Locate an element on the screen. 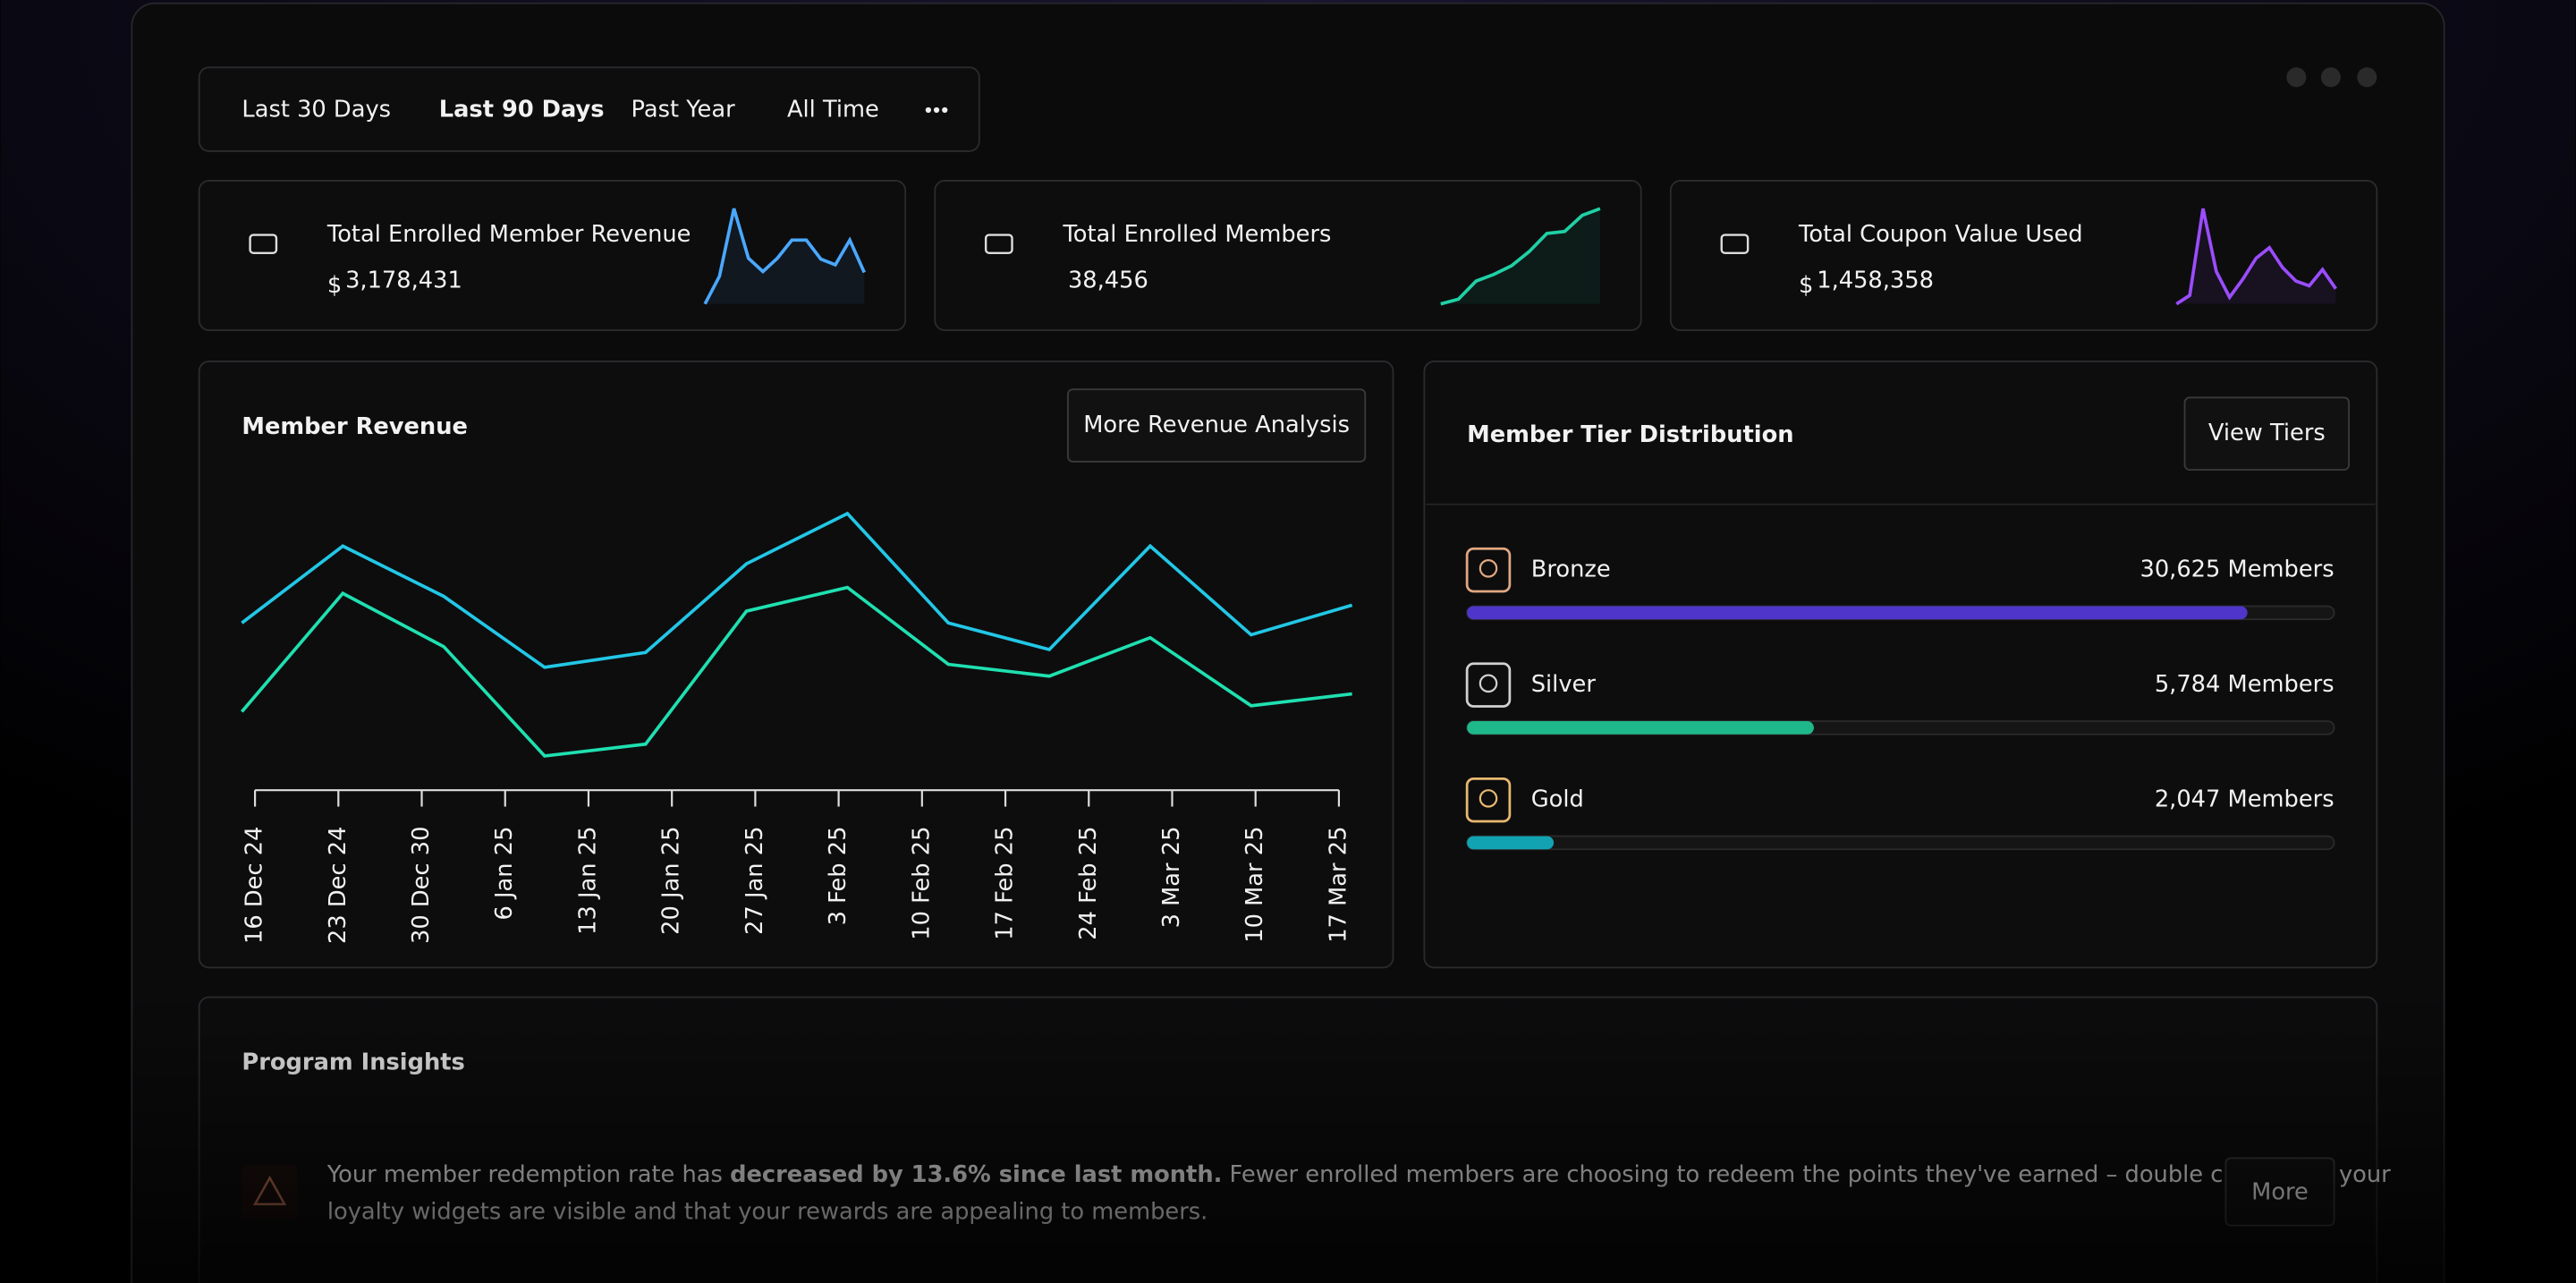 Image resolution: width=2576 pixels, height=1283 pixels. kpi-value: 38,456 is located at coordinates (1108, 280).